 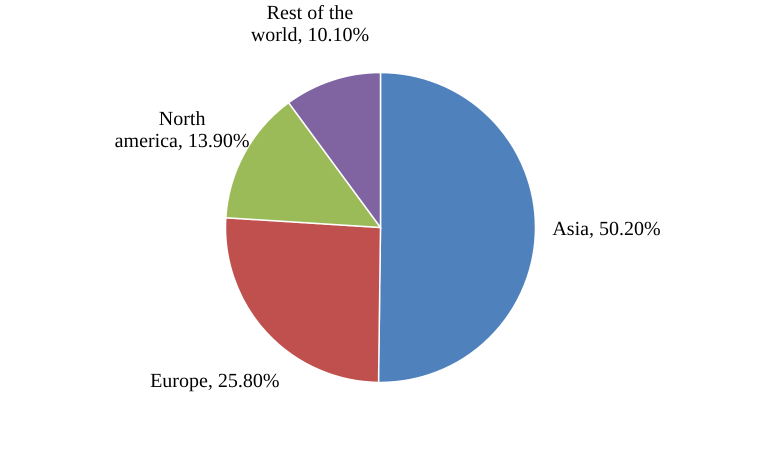 What do you see at coordinates (215, 381) in the screenshot?
I see `slice-label: Europe, 25.80%` at bounding box center [215, 381].